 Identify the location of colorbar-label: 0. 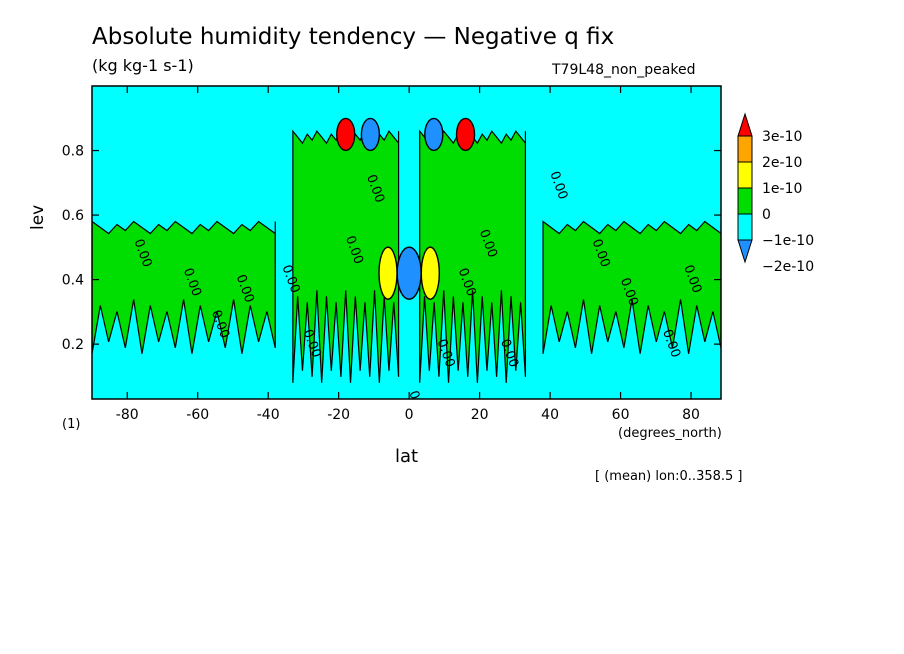
(766, 215).